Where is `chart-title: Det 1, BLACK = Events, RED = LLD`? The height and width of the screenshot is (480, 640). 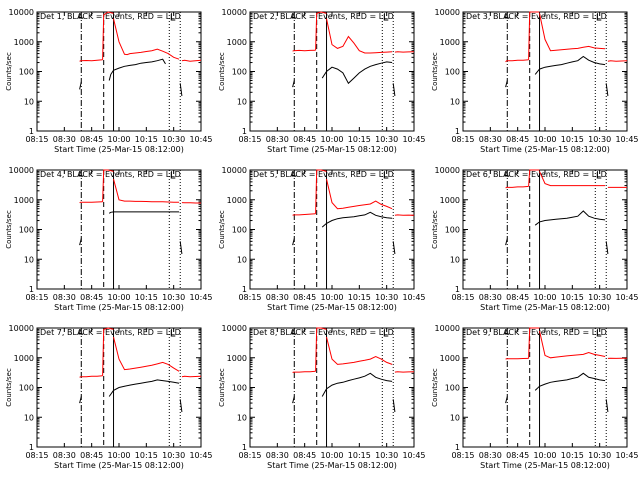 chart-title: Det 1, BLACK = Events, RED = LLD is located at coordinates (110, 16).